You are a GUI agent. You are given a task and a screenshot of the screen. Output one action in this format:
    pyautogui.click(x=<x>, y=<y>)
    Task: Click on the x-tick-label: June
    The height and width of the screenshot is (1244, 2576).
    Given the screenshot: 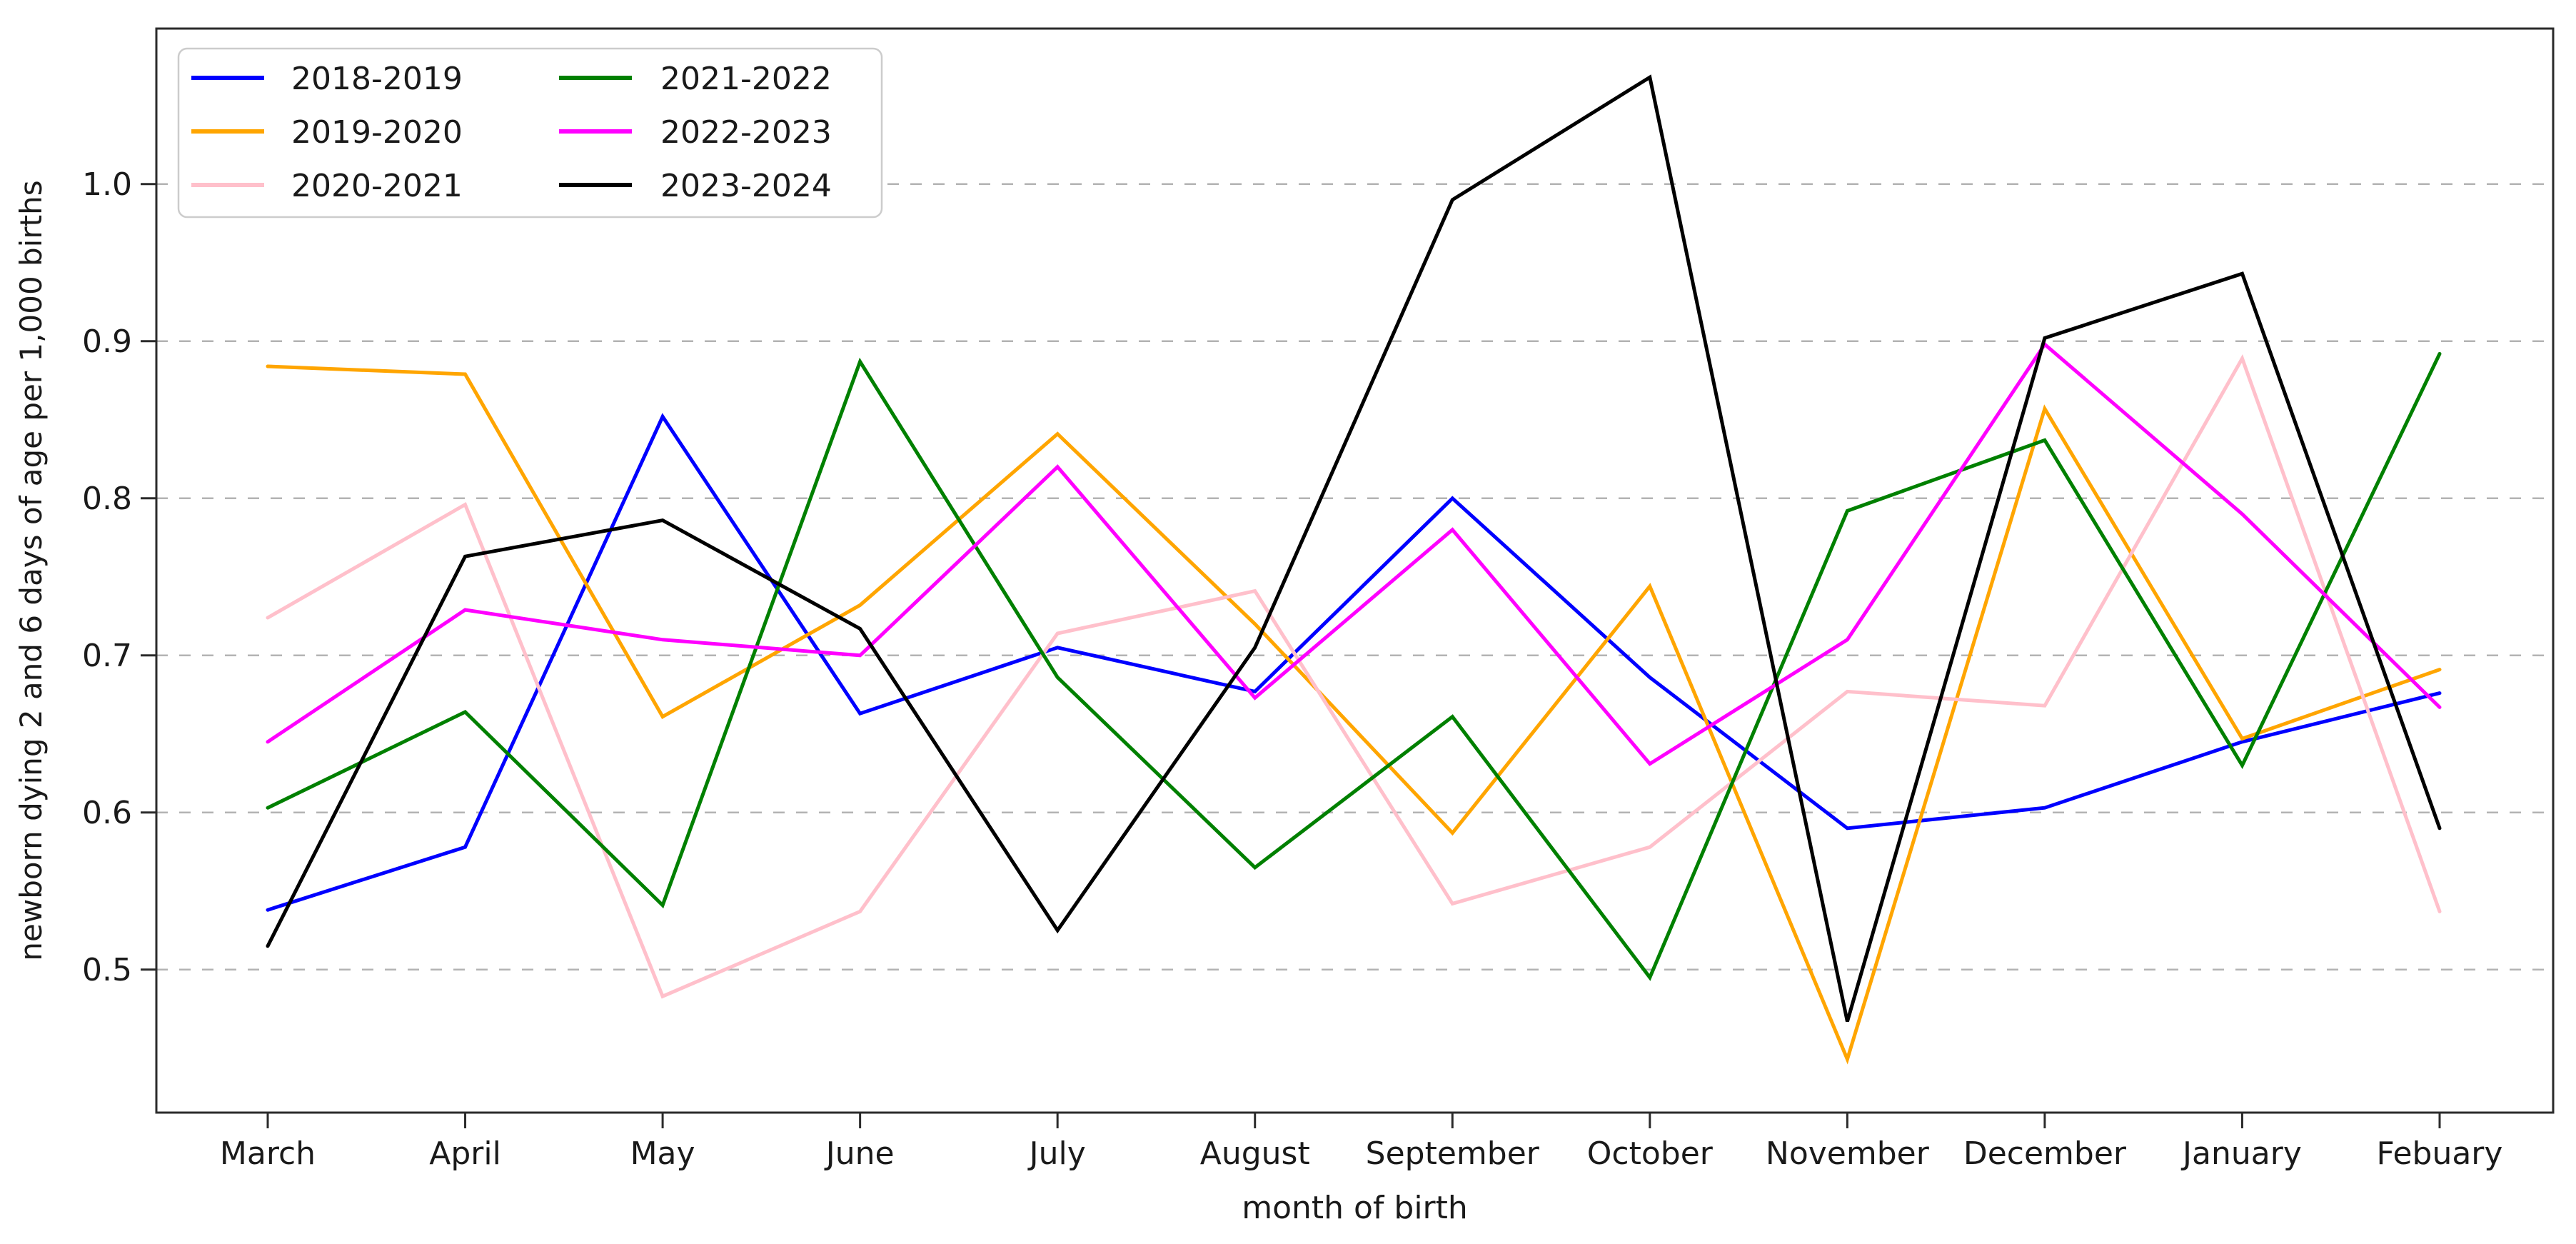 What is the action you would take?
    pyautogui.click(x=859, y=1153)
    